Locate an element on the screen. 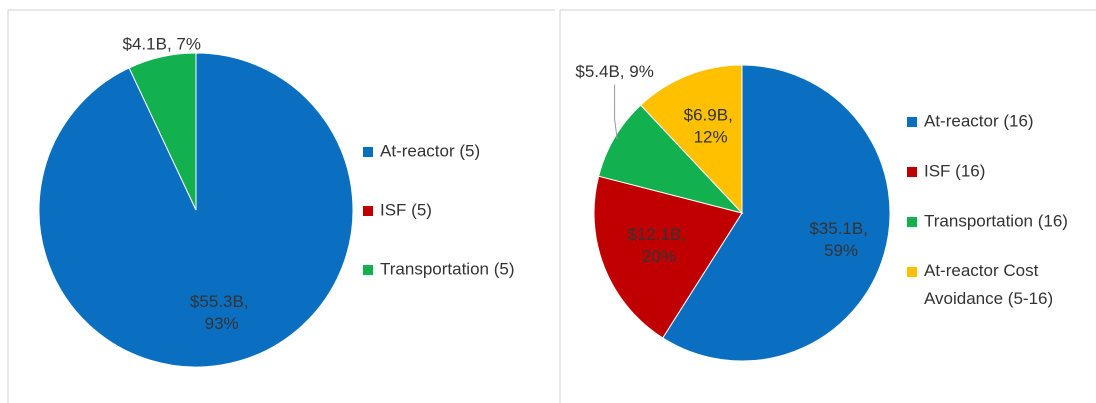 The width and height of the screenshot is (1096, 403). legend-label: At-reactor Cost Avoidance (5-16) is located at coordinates (988, 284).